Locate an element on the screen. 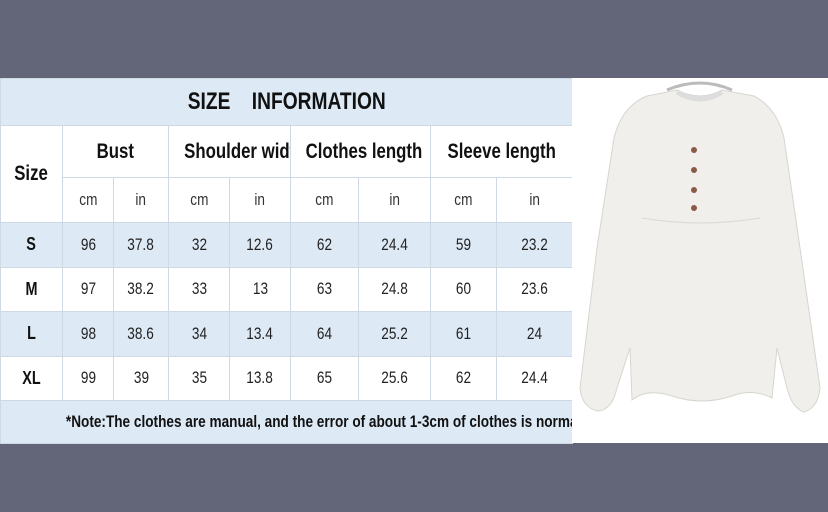 The width and height of the screenshot is (828, 512). value-cell: 98 is located at coordinates (88, 334).